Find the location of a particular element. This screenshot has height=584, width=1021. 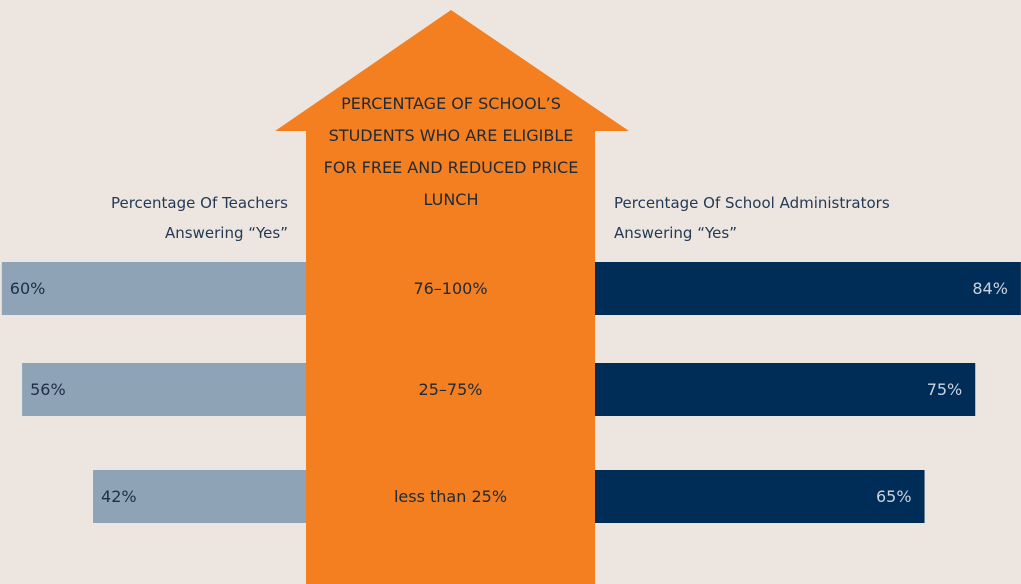

value-label: 75% is located at coordinates (944, 389).